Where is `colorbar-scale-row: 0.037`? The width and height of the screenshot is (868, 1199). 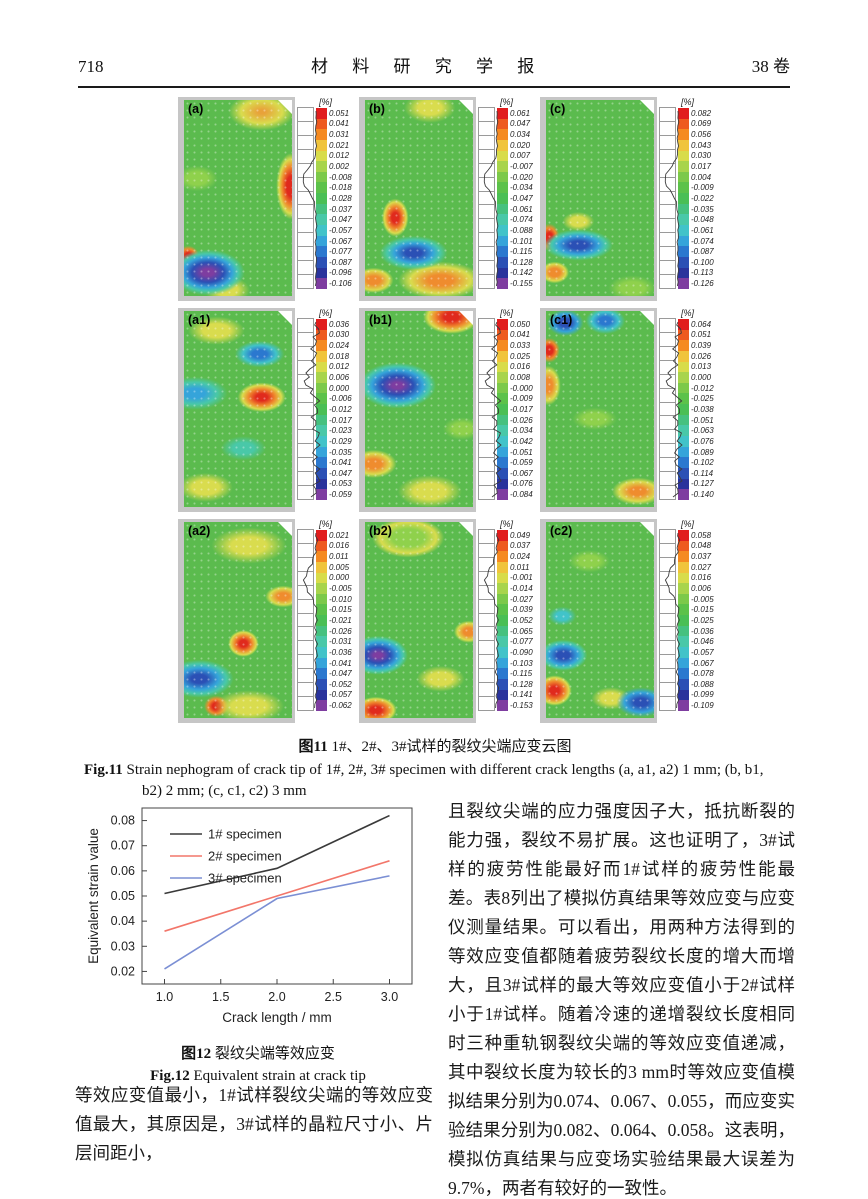 colorbar-scale-row: 0.037 is located at coordinates (696, 556).